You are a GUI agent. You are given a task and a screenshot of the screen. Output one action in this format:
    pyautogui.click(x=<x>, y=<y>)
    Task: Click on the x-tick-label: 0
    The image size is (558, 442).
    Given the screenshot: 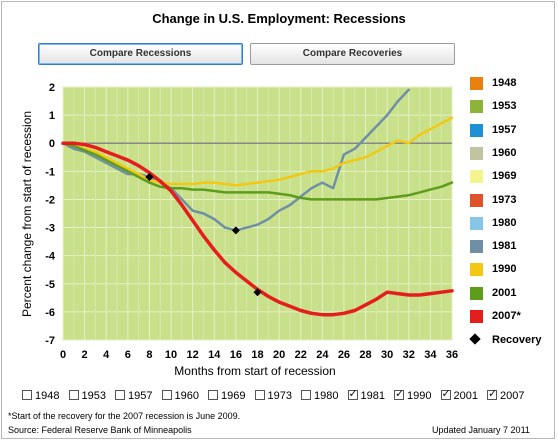 What is the action you would take?
    pyautogui.click(x=63, y=355)
    